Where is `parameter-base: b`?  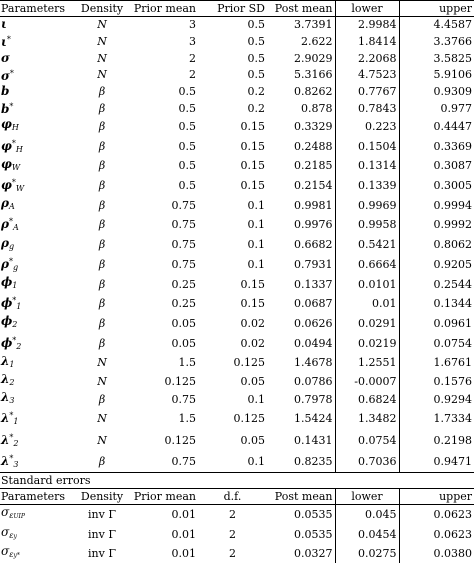
parameter-base: b is located at coordinates (5, 109).